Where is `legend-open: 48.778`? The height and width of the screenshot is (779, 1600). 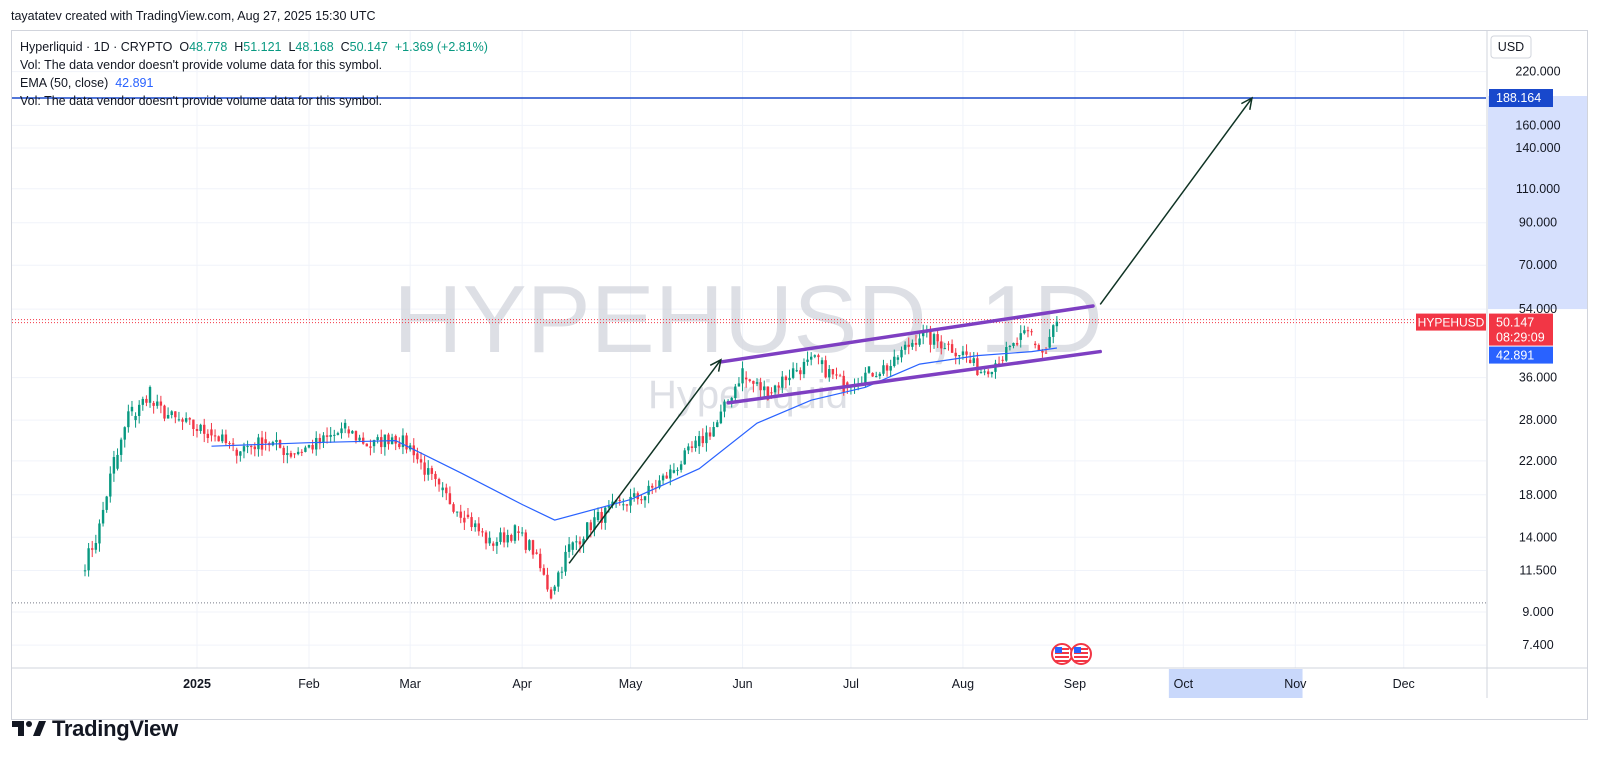
legend-open: 48.778 is located at coordinates (208, 47).